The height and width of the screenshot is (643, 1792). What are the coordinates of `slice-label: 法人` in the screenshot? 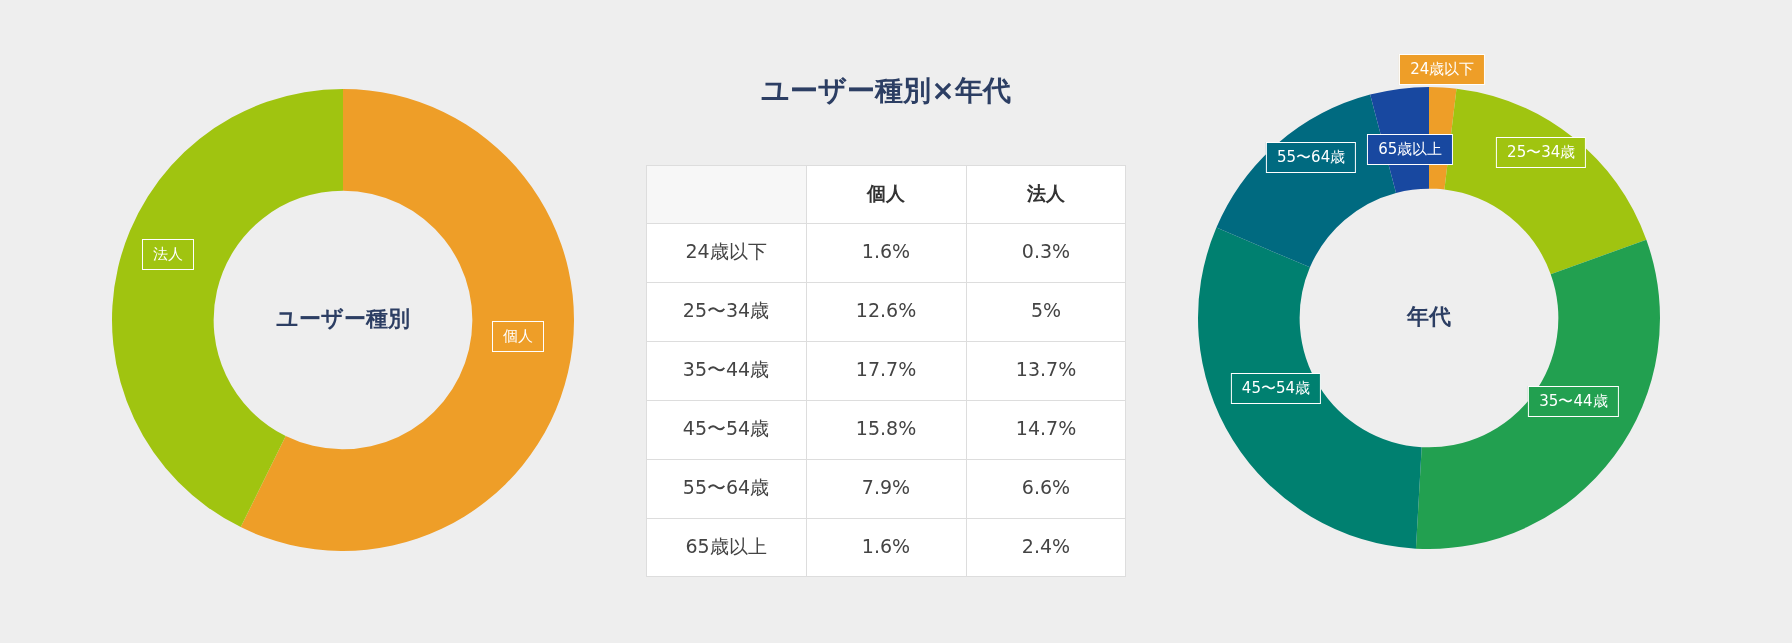 It's located at (167, 255).